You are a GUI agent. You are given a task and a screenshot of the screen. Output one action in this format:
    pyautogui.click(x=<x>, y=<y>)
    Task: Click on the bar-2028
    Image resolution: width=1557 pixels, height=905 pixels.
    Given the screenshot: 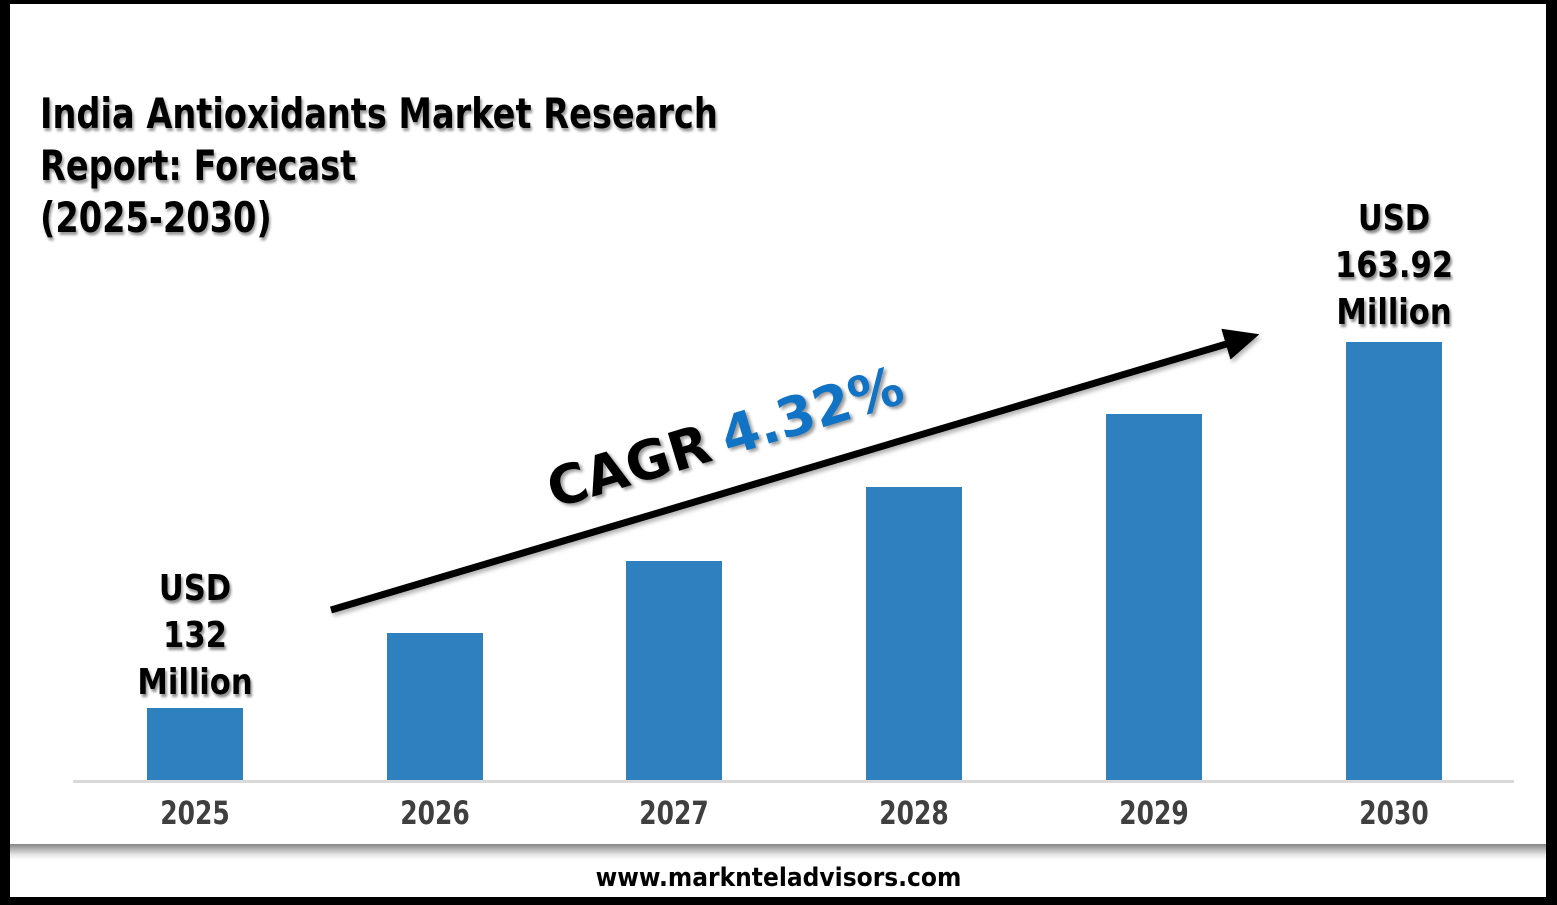 What is the action you would take?
    pyautogui.click(x=914, y=633)
    